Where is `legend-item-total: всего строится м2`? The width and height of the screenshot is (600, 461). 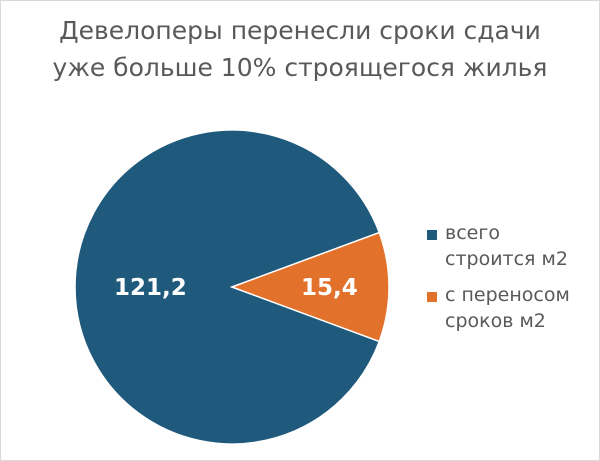
legend-item-total: всего строится м2 is located at coordinates (511, 246).